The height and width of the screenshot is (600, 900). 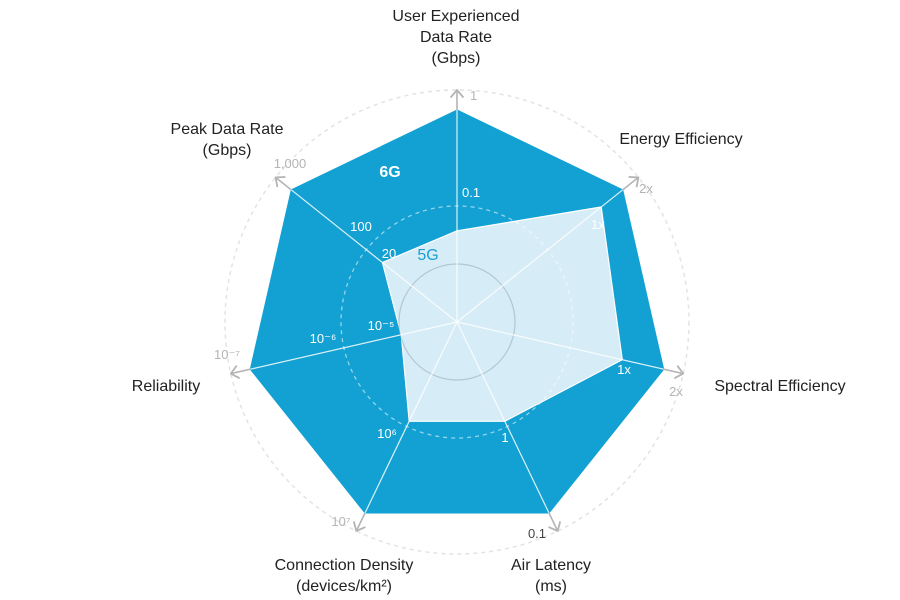 I want to click on axis-label-latency: Air Latency (ms), so click(x=551, y=576).